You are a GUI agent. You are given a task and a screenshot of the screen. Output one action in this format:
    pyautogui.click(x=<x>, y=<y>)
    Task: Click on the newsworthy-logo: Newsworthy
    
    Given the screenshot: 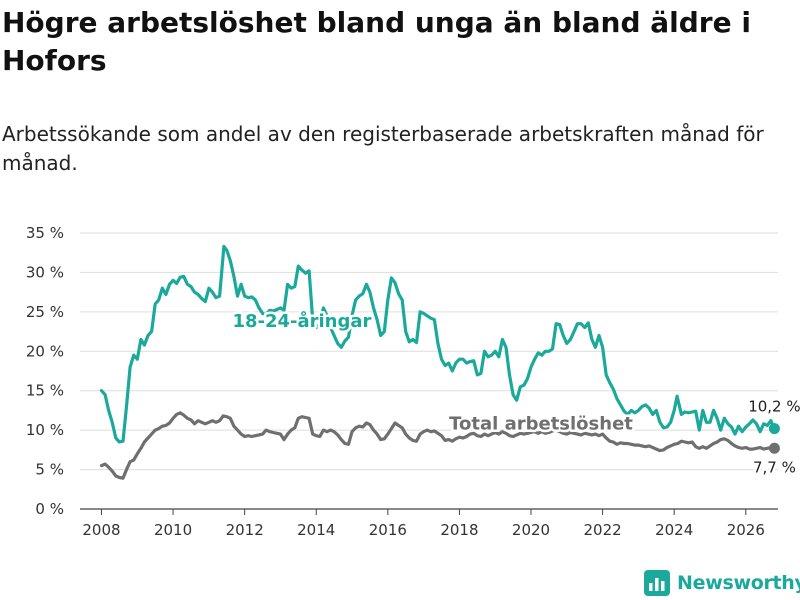 What is the action you would take?
    pyautogui.click(x=722, y=583)
    